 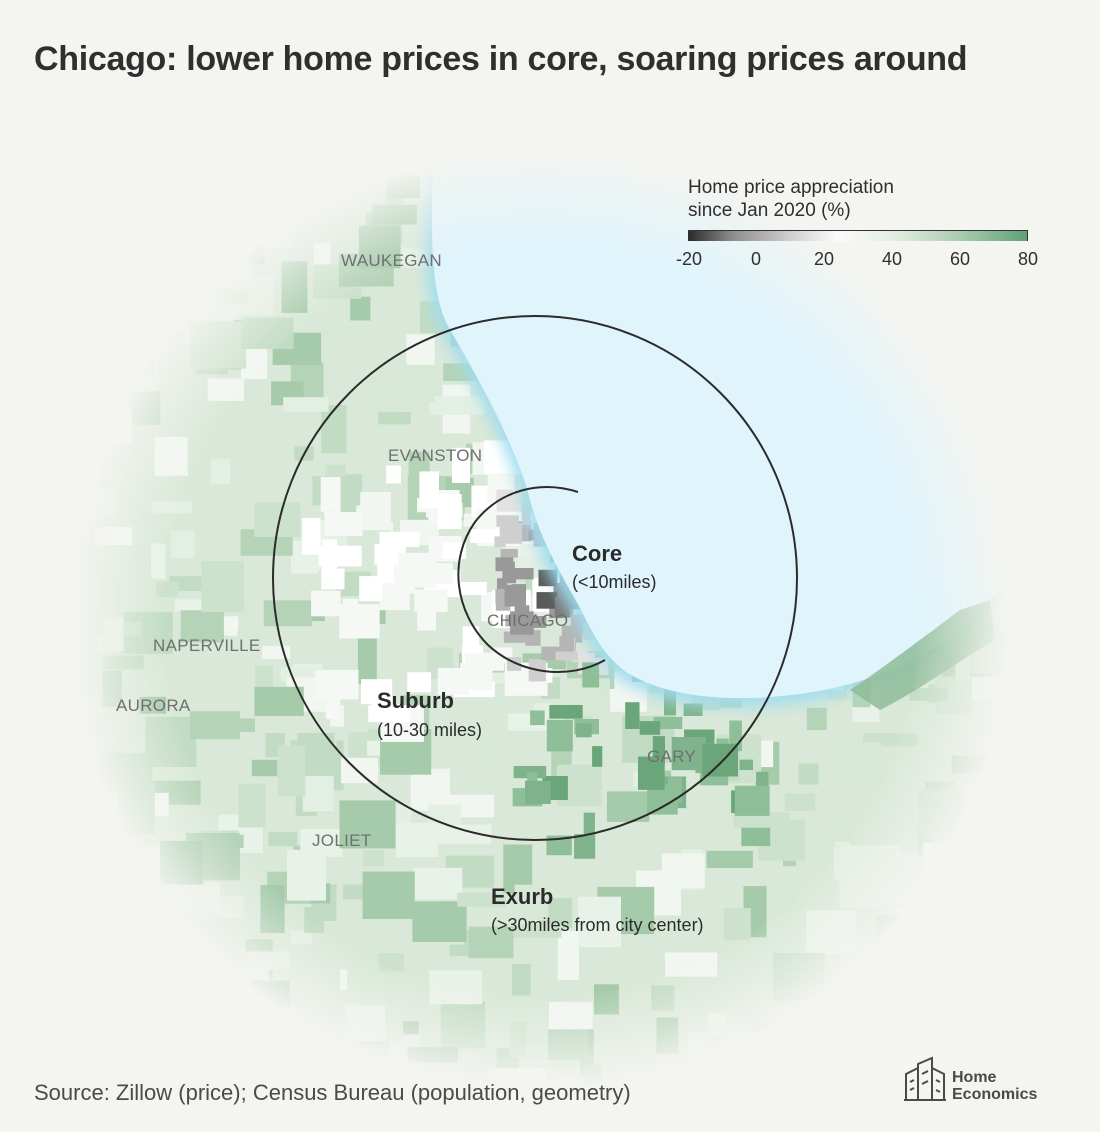 What do you see at coordinates (858, 235) in the screenshot?
I see `legend-color-scale` at bounding box center [858, 235].